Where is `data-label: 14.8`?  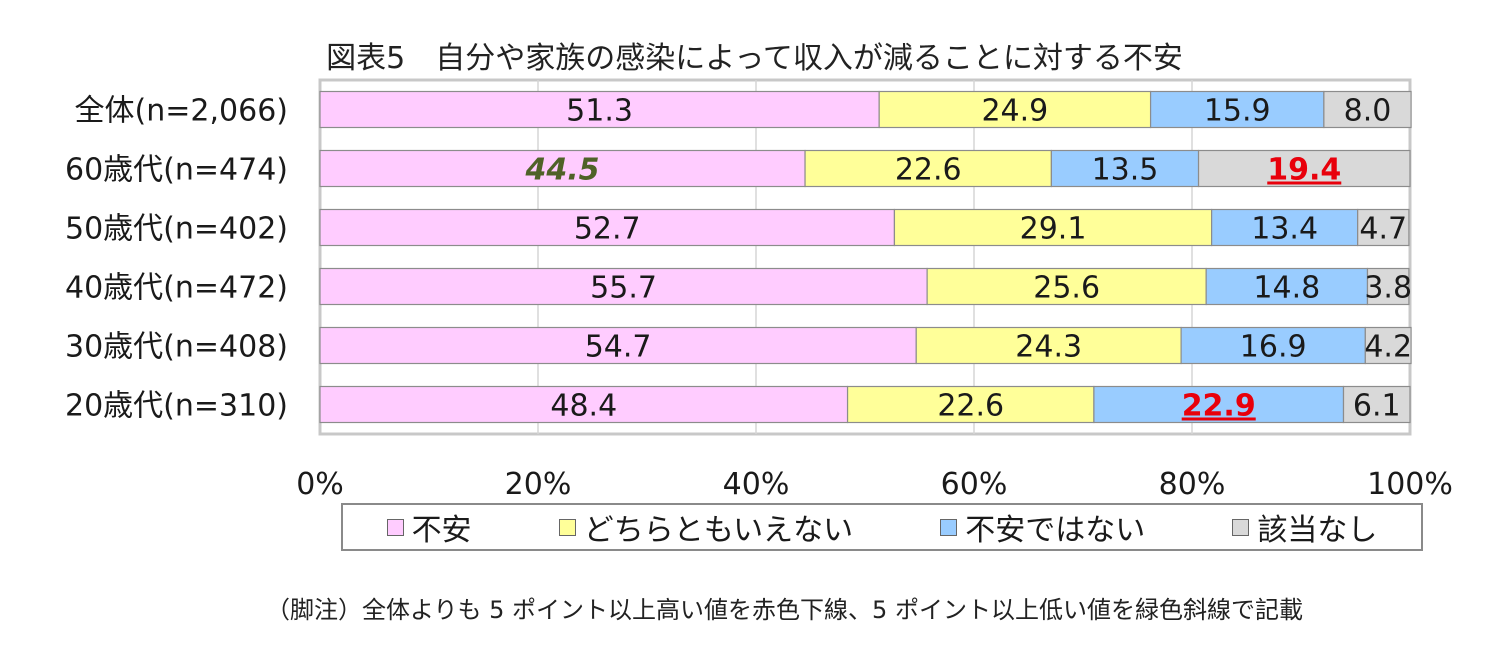 data-label: 14.8 is located at coordinates (1286, 288).